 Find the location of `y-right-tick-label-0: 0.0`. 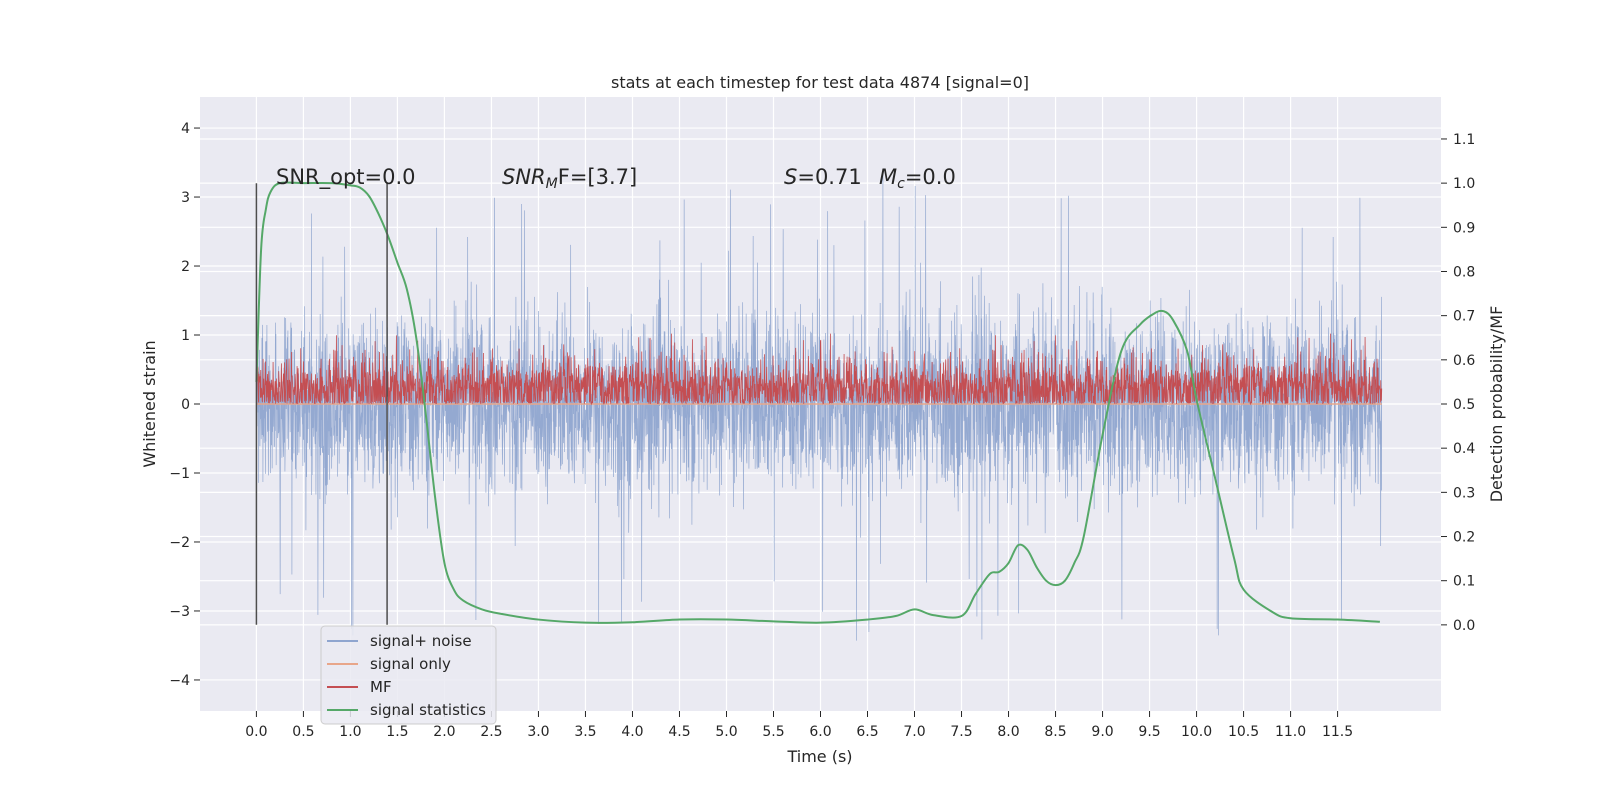

y-right-tick-label-0: 0.0 is located at coordinates (1464, 626).